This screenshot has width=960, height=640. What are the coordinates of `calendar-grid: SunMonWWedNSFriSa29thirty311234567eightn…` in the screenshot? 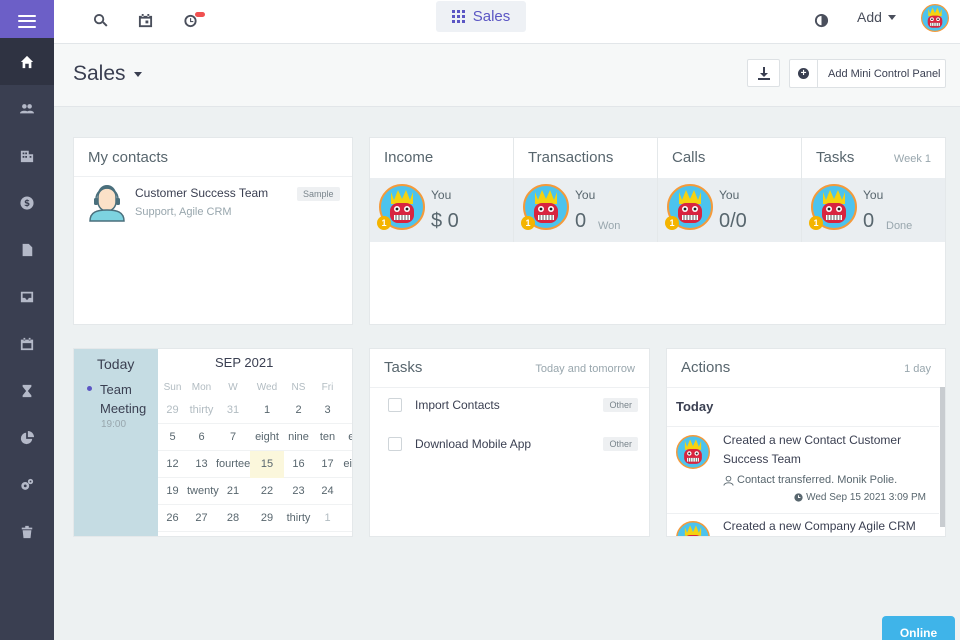 It's located at (255, 454).